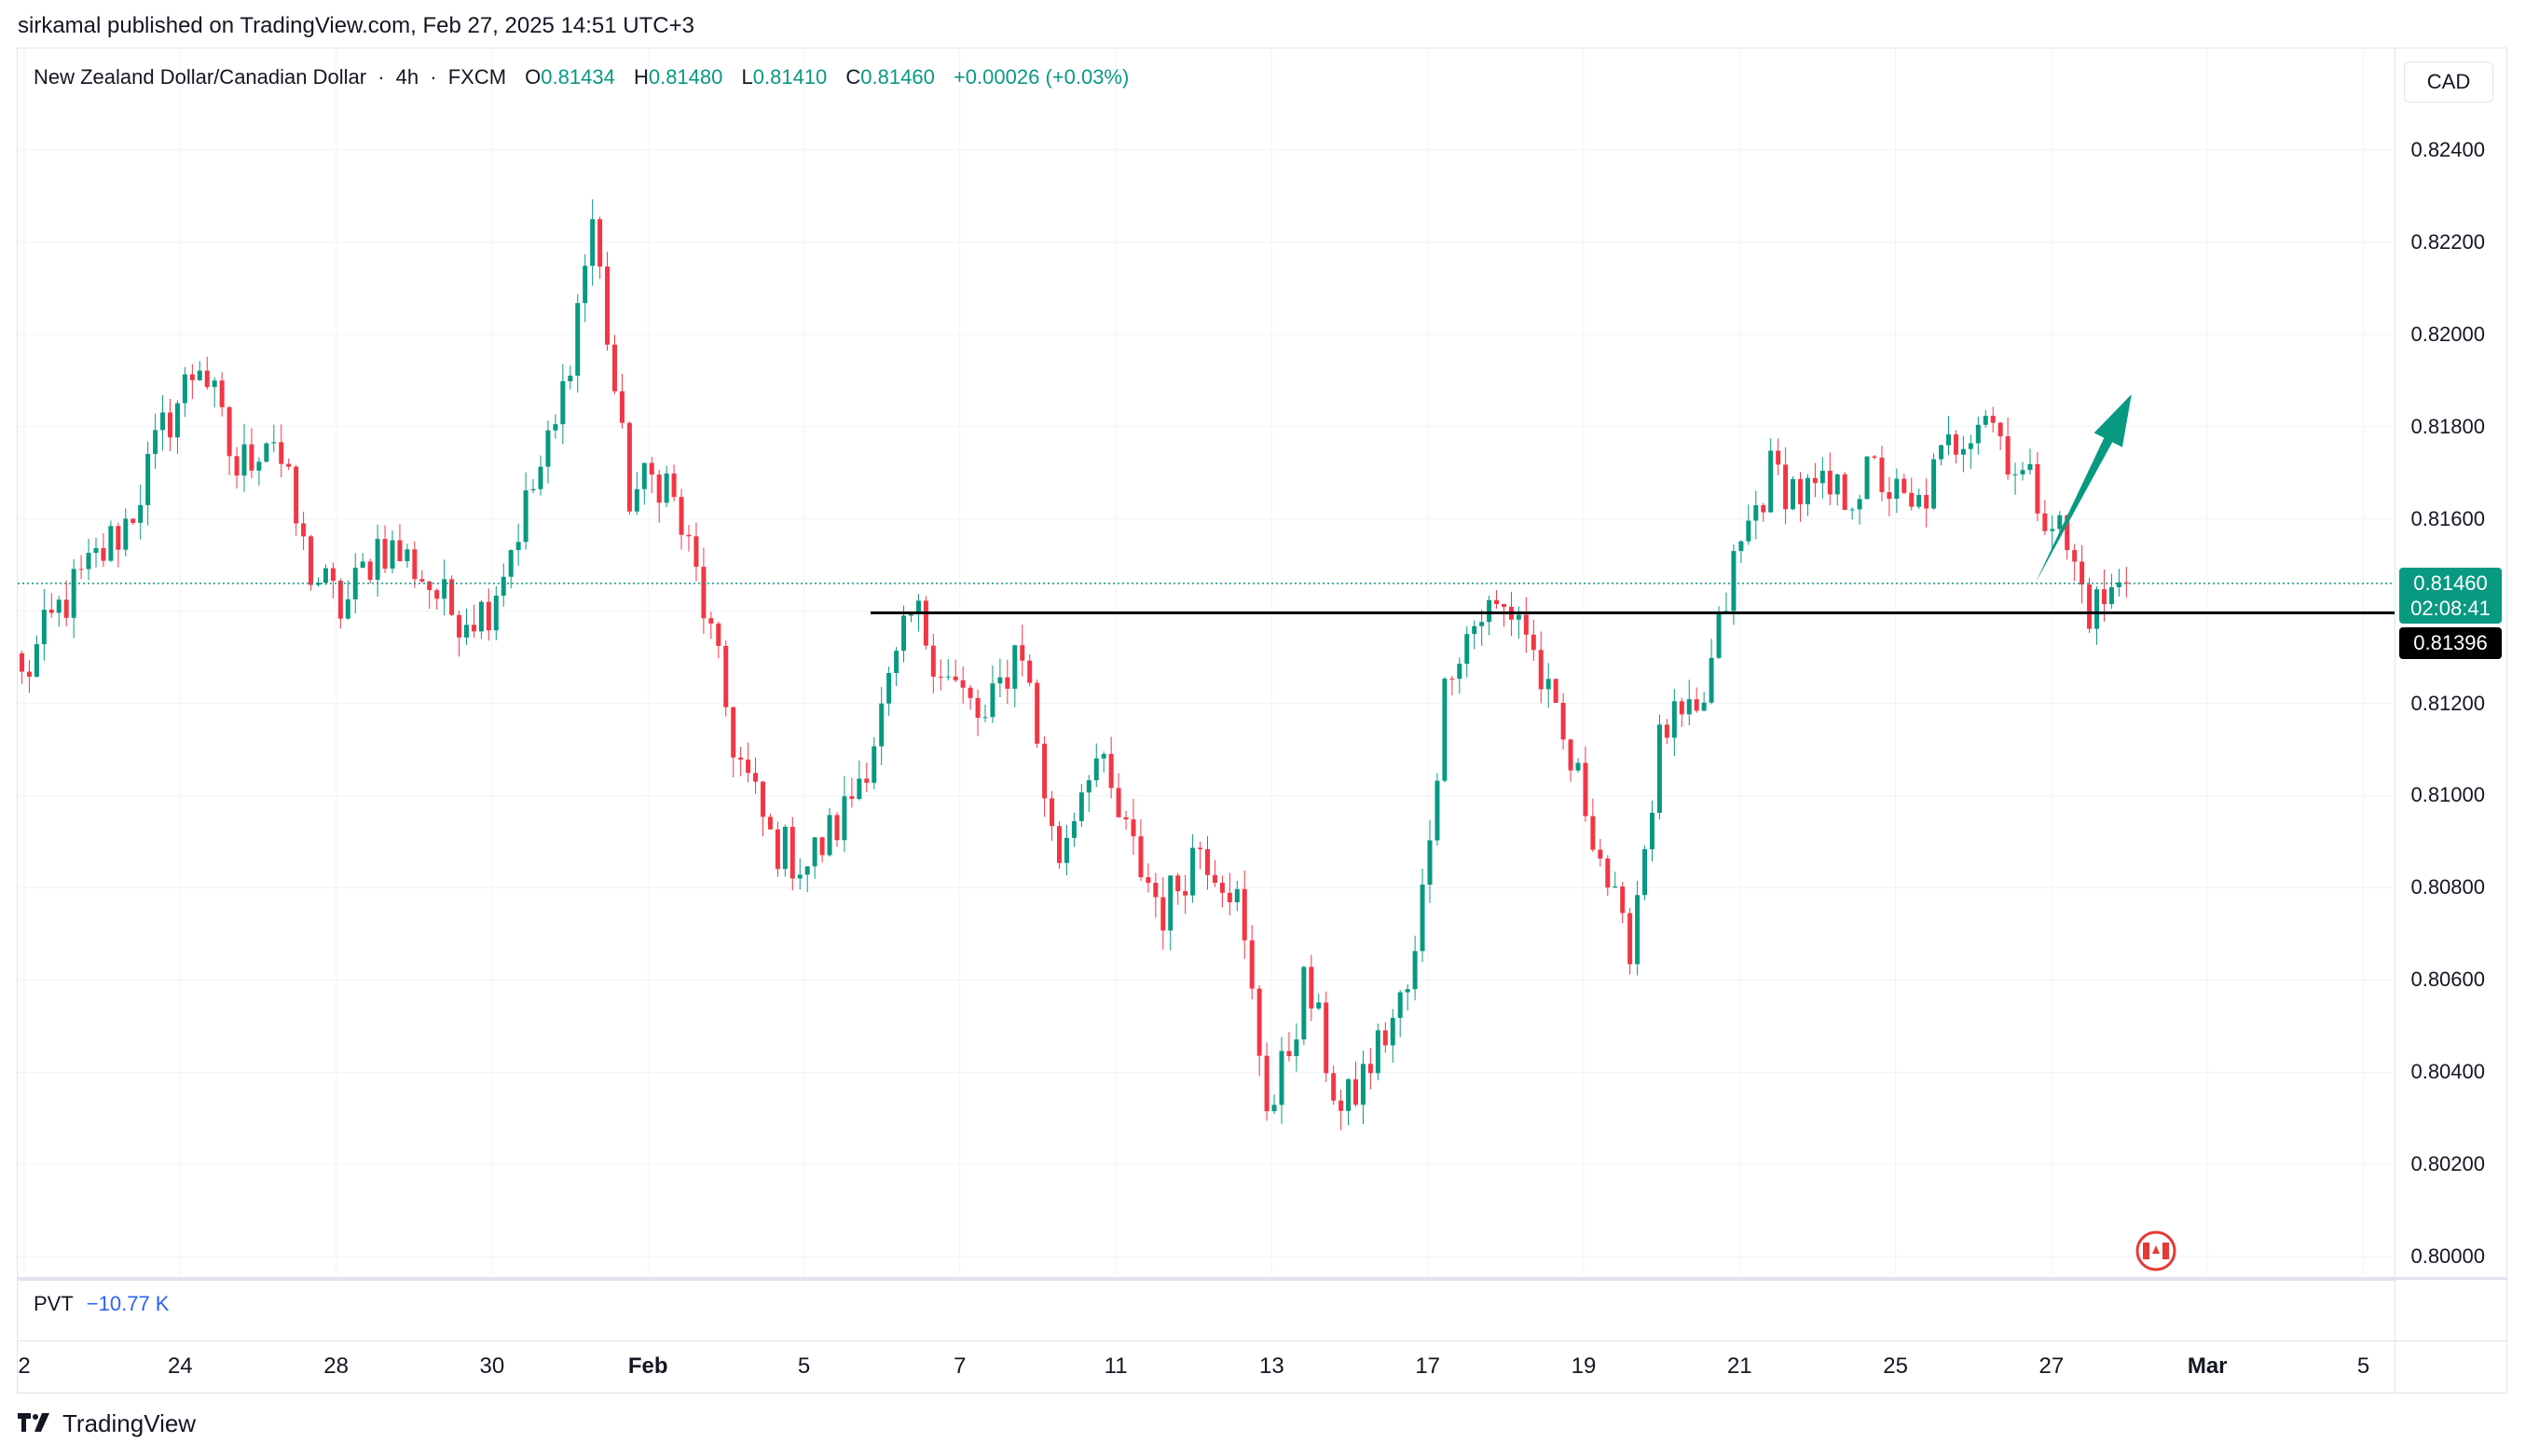  What do you see at coordinates (1207, 1367) in the screenshot?
I see `time-axis: 2 24 28 30 Feb 5 7 11 13 17 19 21 25 27 Mar 5` at bounding box center [1207, 1367].